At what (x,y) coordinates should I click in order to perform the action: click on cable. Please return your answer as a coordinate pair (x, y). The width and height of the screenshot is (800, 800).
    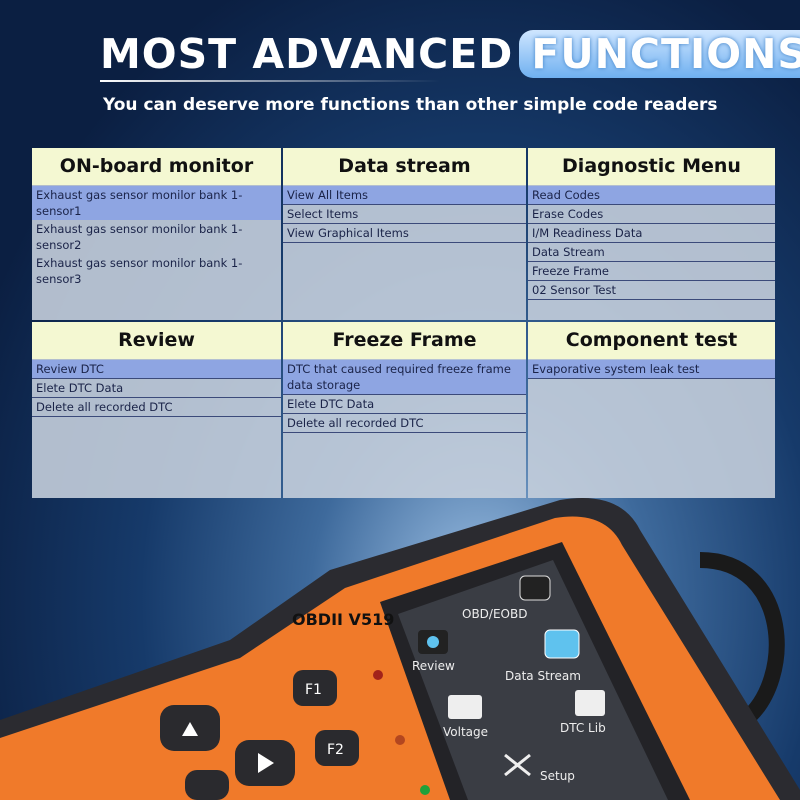
    Looking at the image, I should click on (742, 639).